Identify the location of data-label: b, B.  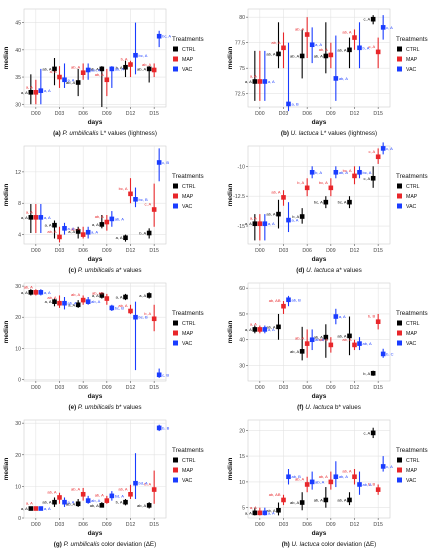
(371, 316).